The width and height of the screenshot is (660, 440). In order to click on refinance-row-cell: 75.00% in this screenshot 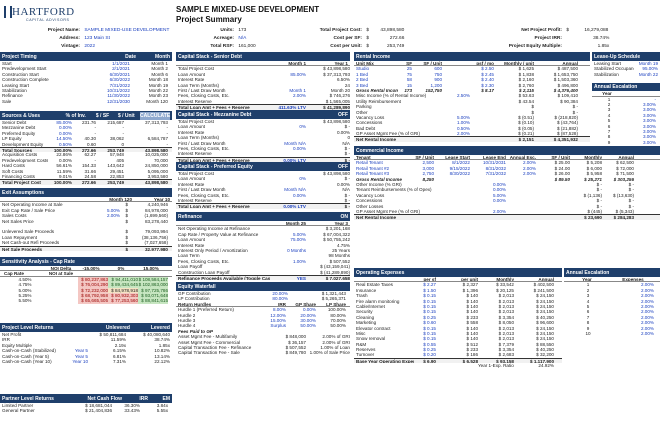, I will do `click(298, 240)`.